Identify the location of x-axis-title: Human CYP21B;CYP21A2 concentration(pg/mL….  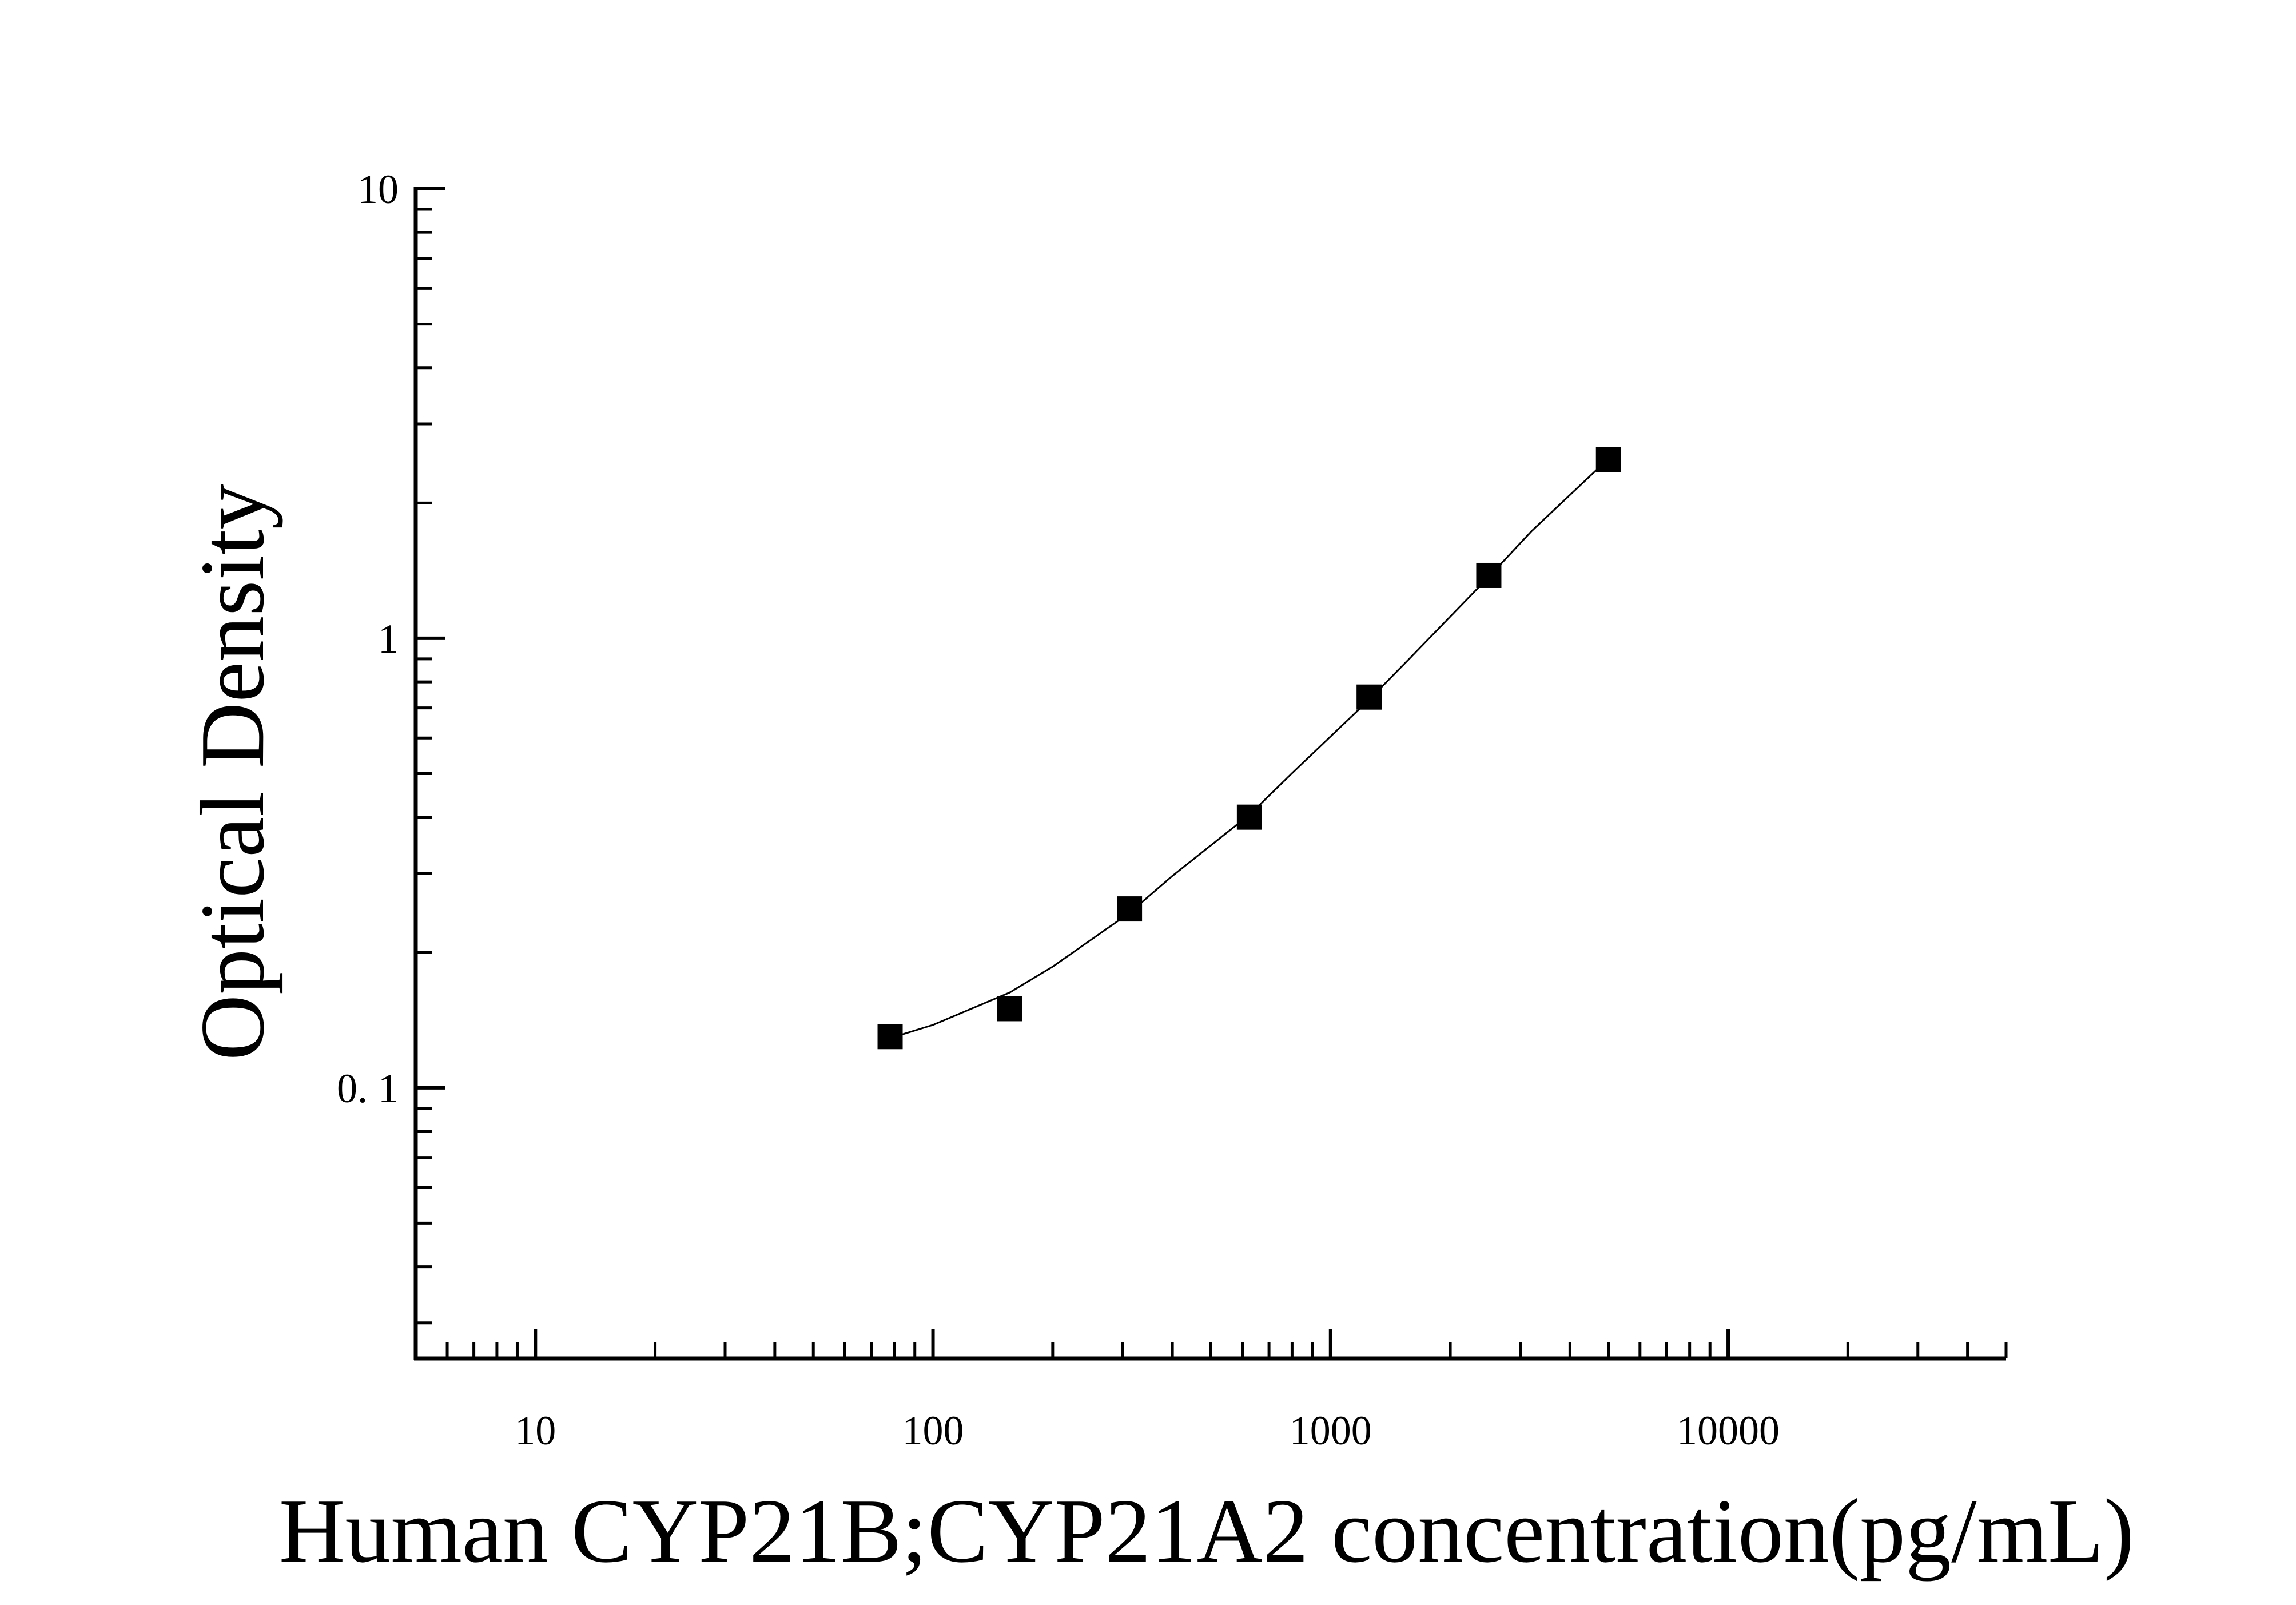
(1206, 1531).